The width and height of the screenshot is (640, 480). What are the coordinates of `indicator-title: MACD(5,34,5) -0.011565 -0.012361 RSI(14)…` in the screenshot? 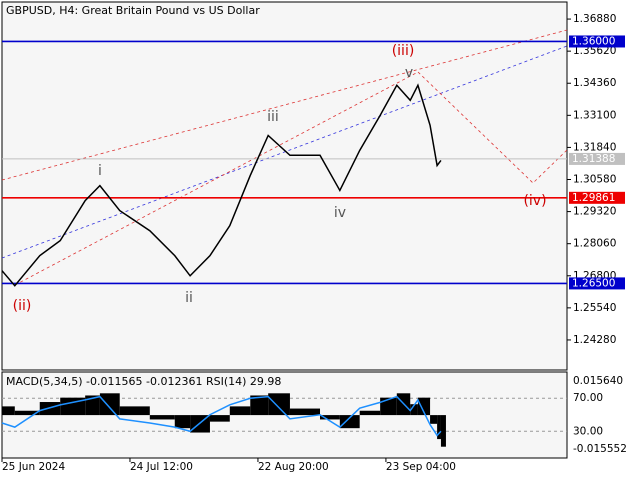 It's located at (143, 381).